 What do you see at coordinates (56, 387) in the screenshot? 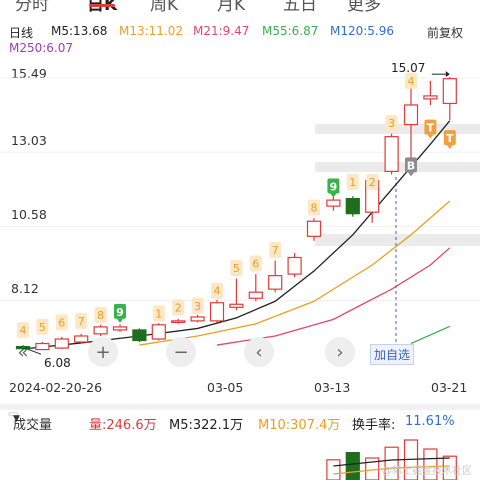
I see `date-tick-1: 2024-02-20-26` at bounding box center [56, 387].